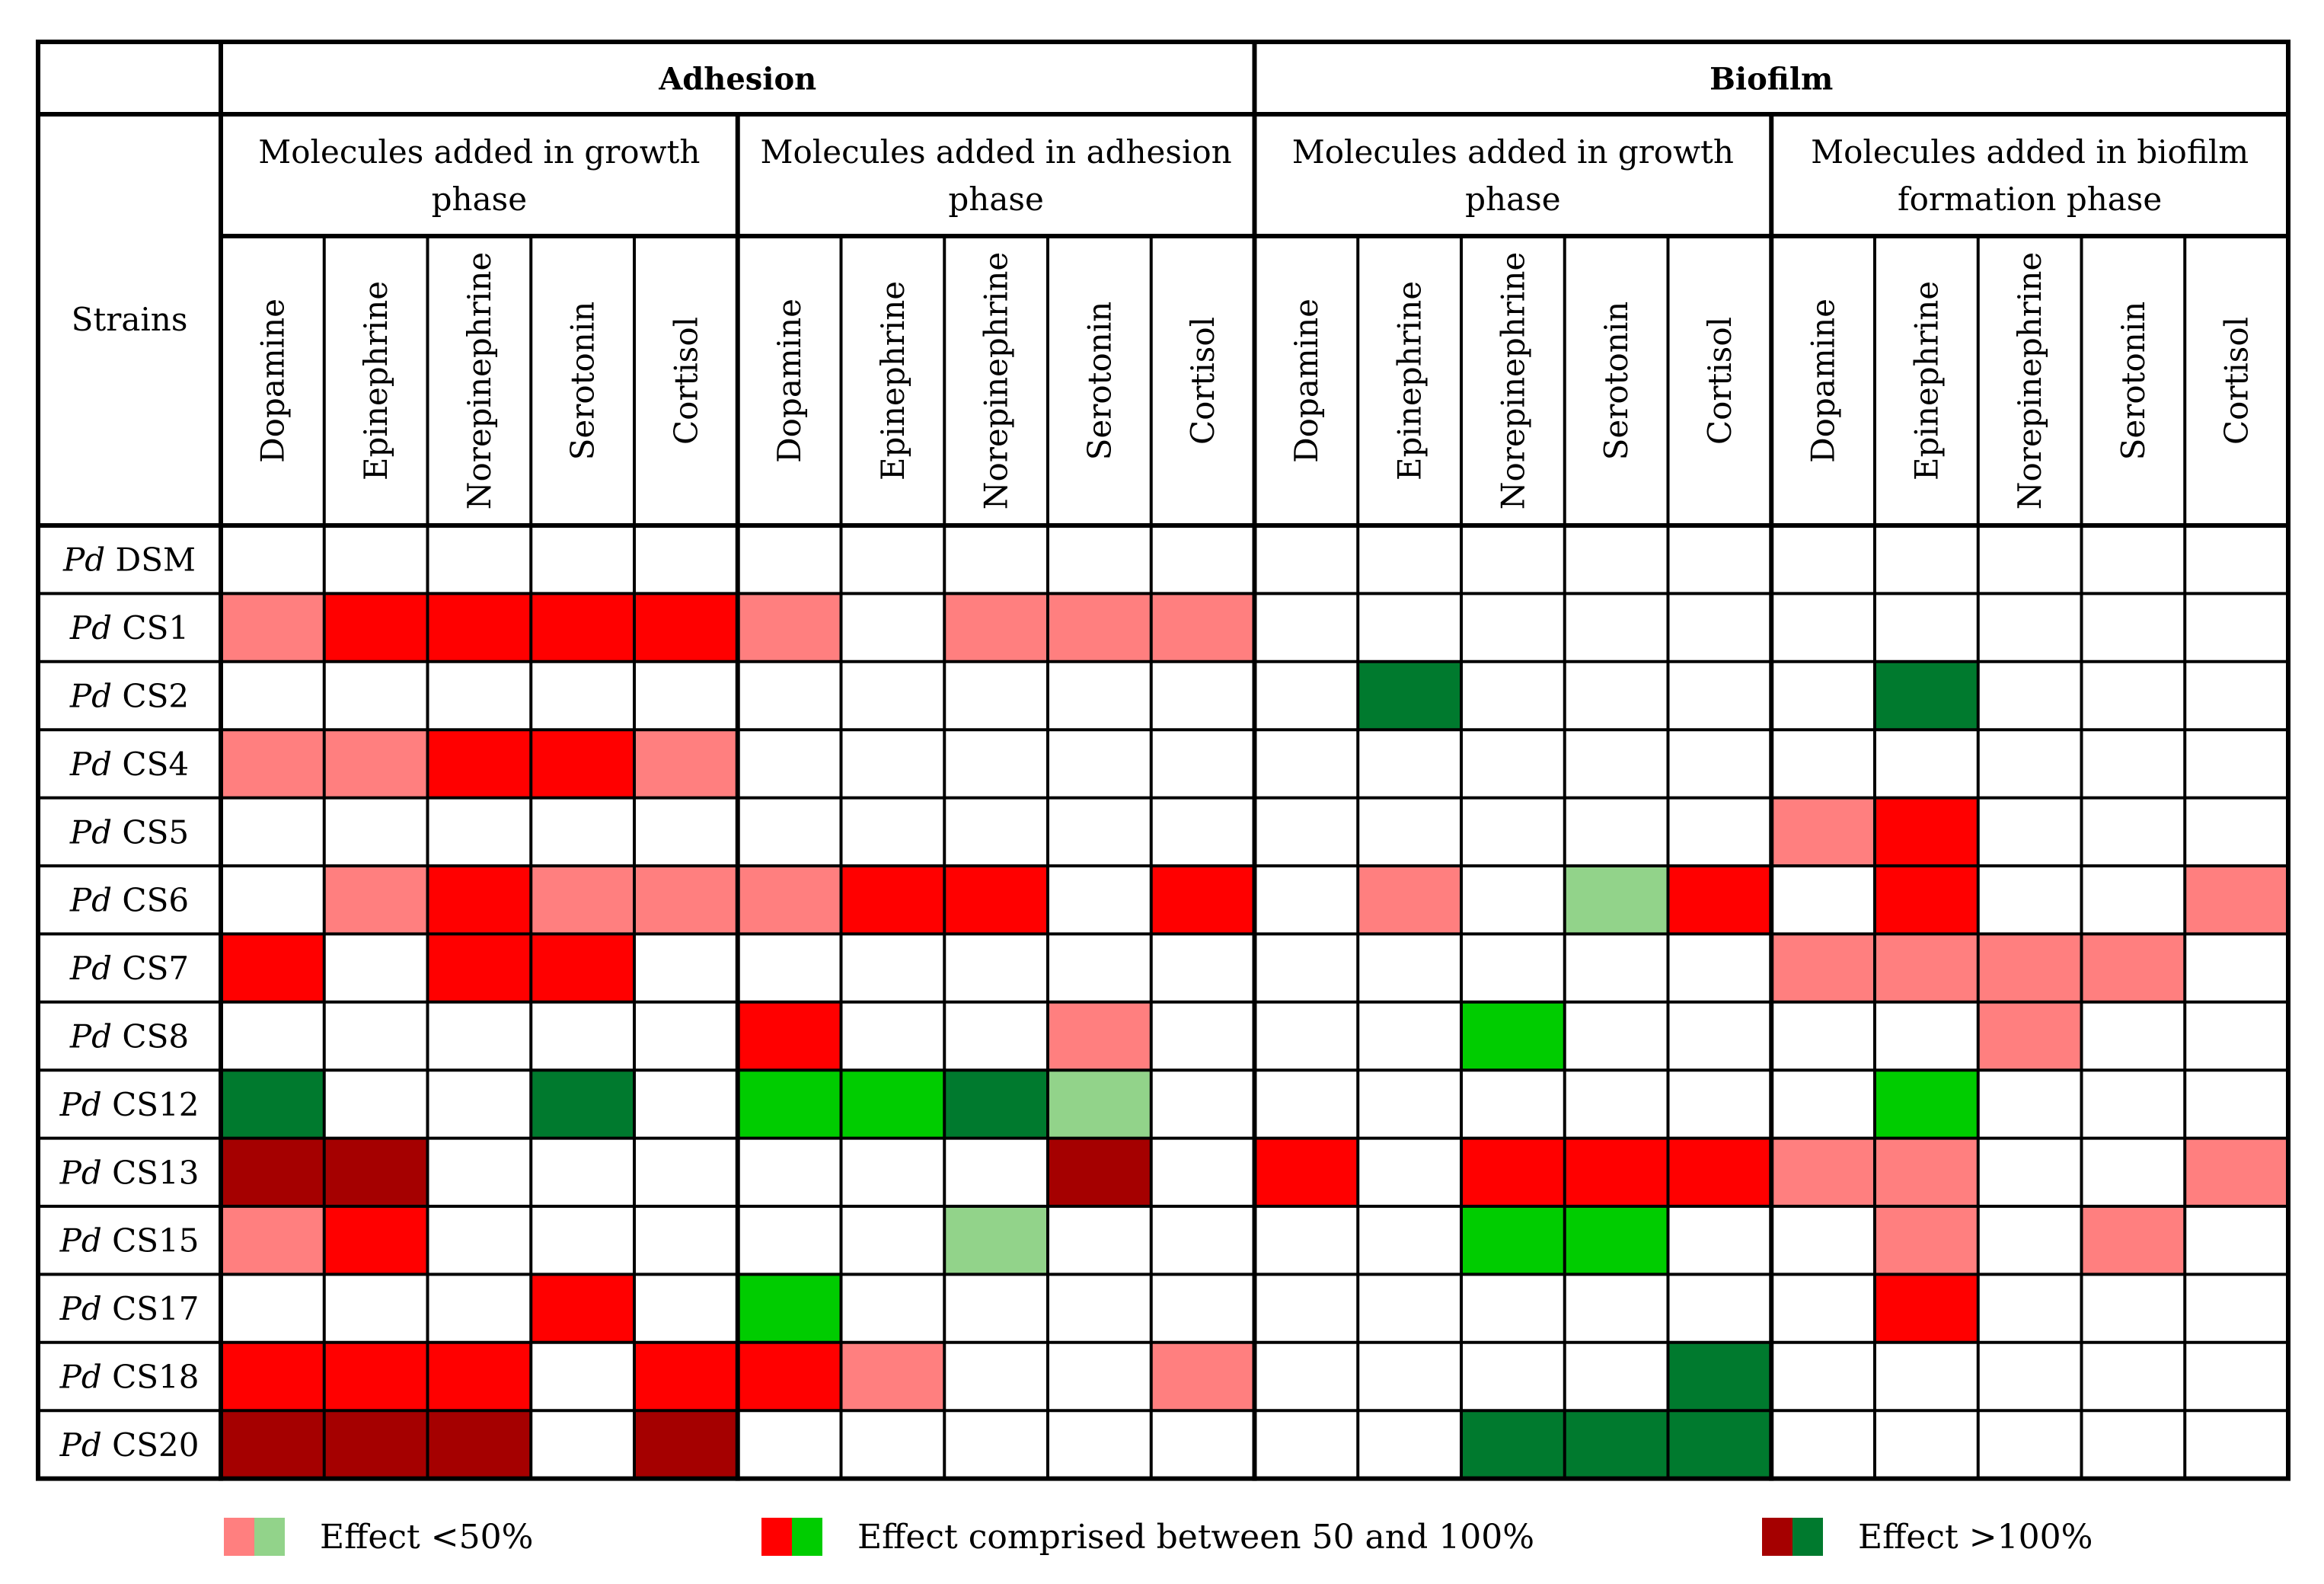 This screenshot has height=1584, width=2324. Describe the element at coordinates (2030, 199) in the screenshot. I see `subgroup-header: formation phase` at that location.